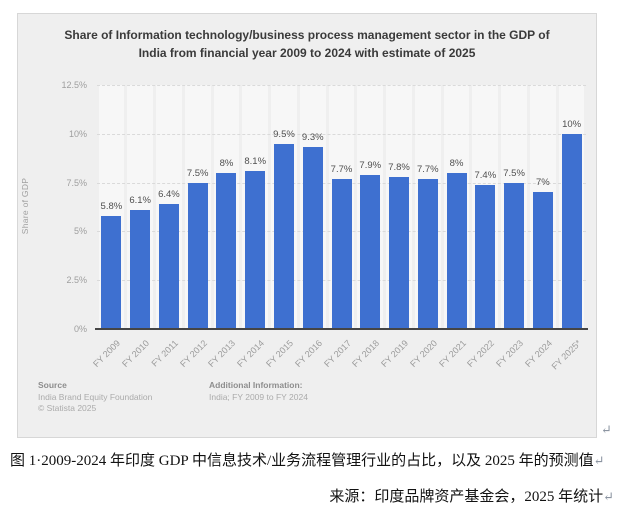 The height and width of the screenshot is (516, 626). I want to click on x-tick-label: FY 2013, so click(222, 354).